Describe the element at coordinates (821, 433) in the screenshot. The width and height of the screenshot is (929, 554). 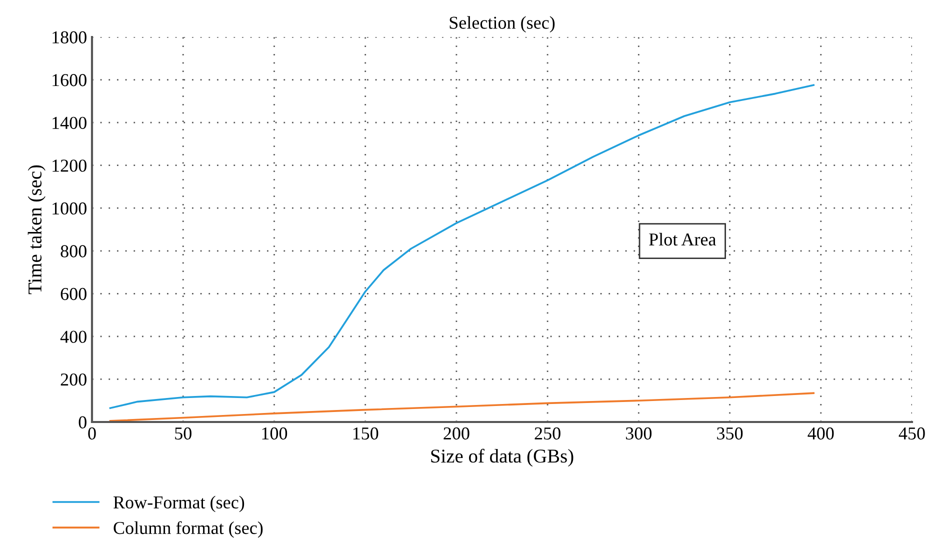
I see `x-tick-label: 400` at that location.